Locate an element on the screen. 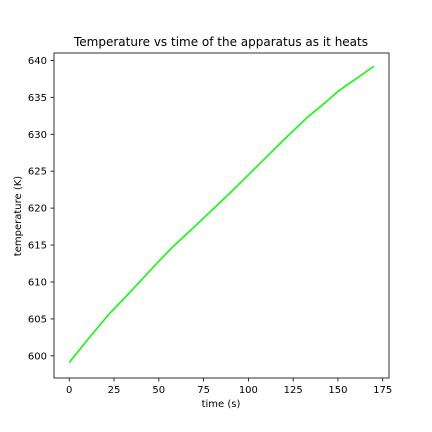  x-tick-label: 175 is located at coordinates (382, 390).